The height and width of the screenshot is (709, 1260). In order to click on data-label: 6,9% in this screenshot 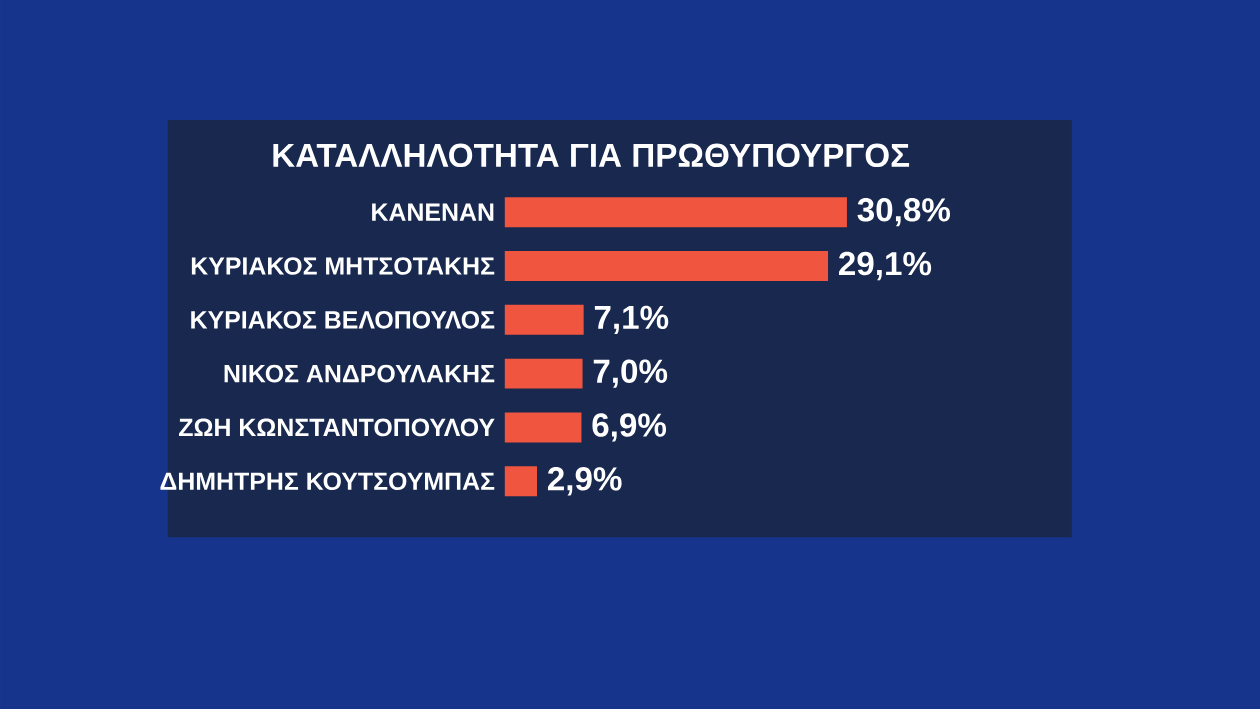, I will do `click(629, 427)`.